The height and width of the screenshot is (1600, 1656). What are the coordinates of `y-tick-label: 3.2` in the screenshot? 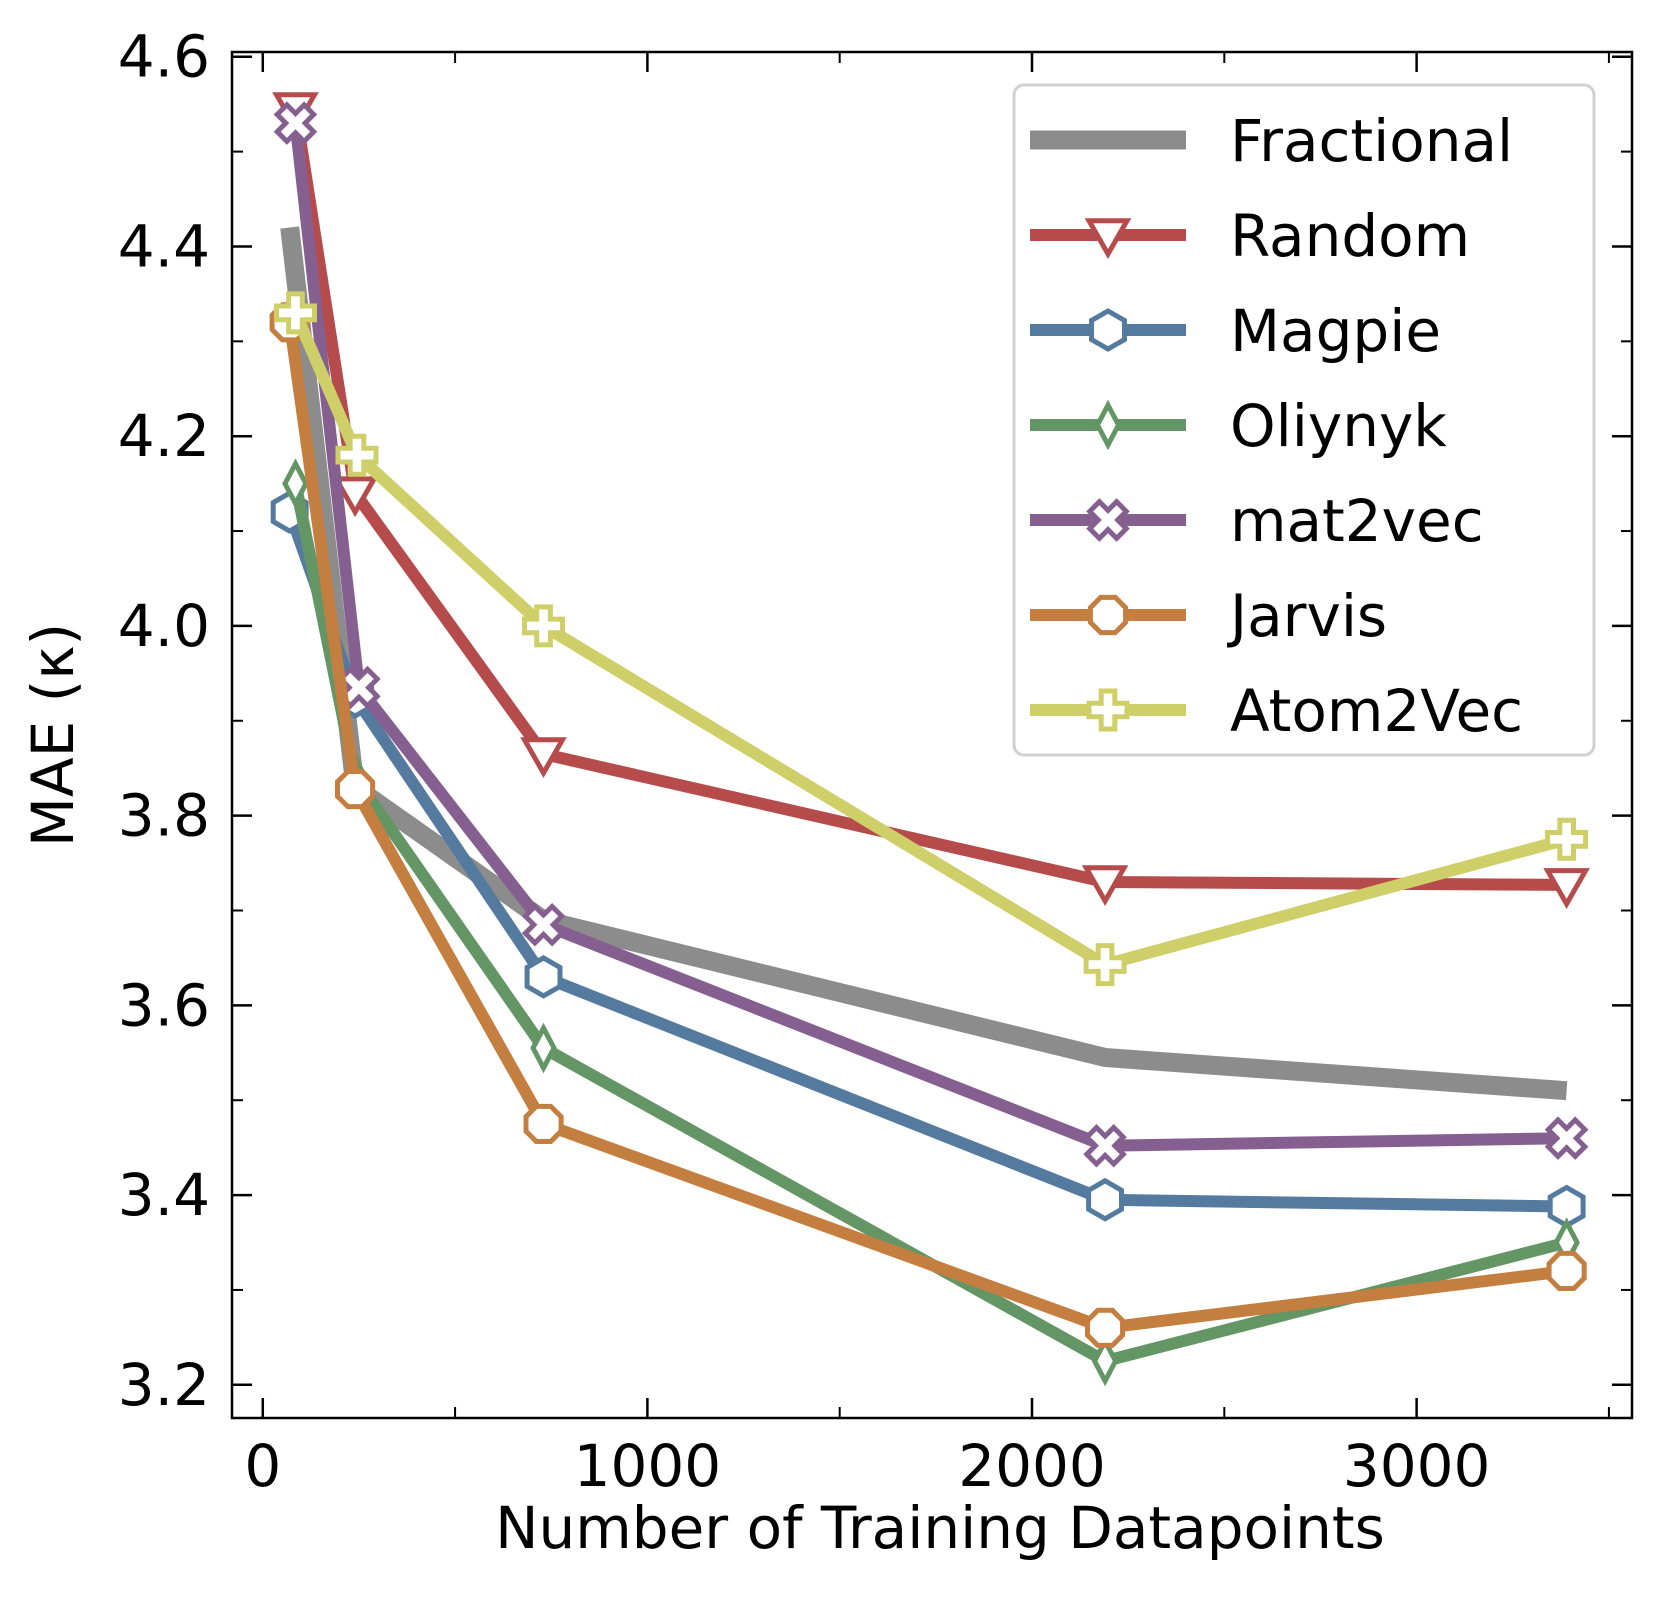 It's located at (164, 1385).